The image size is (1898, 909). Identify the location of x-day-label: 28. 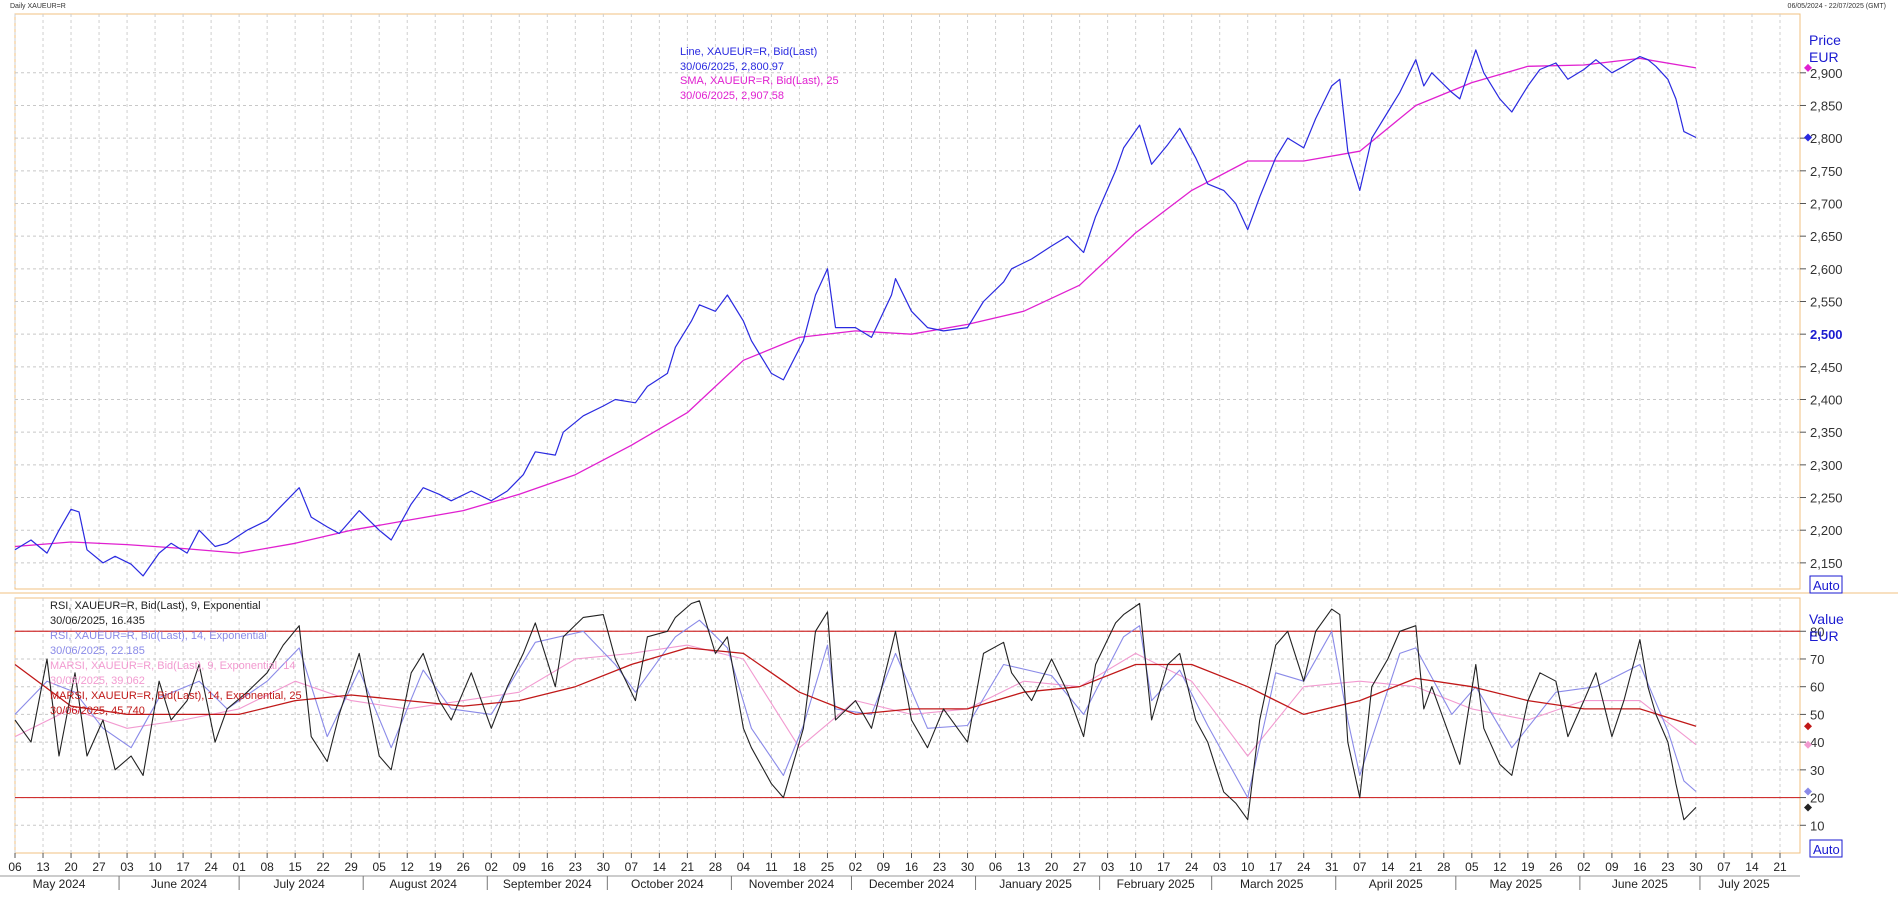
(1444, 867).